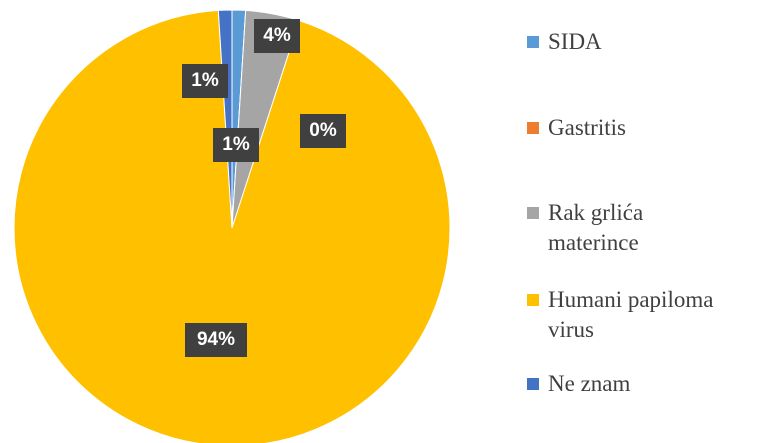  I want to click on legend-label: Ne znam, so click(589, 383).